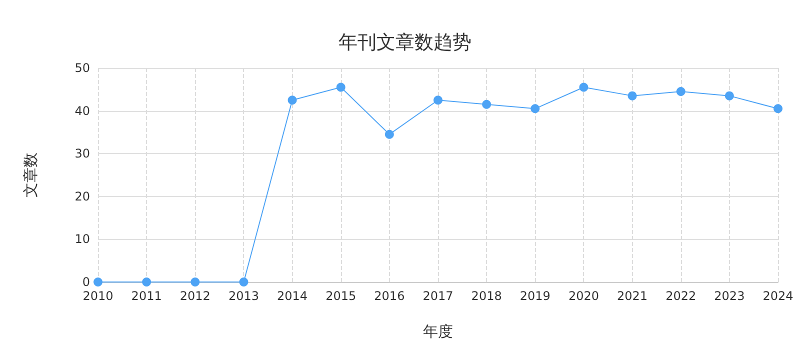  I want to click on x-tick-label: 2010, so click(98, 296).